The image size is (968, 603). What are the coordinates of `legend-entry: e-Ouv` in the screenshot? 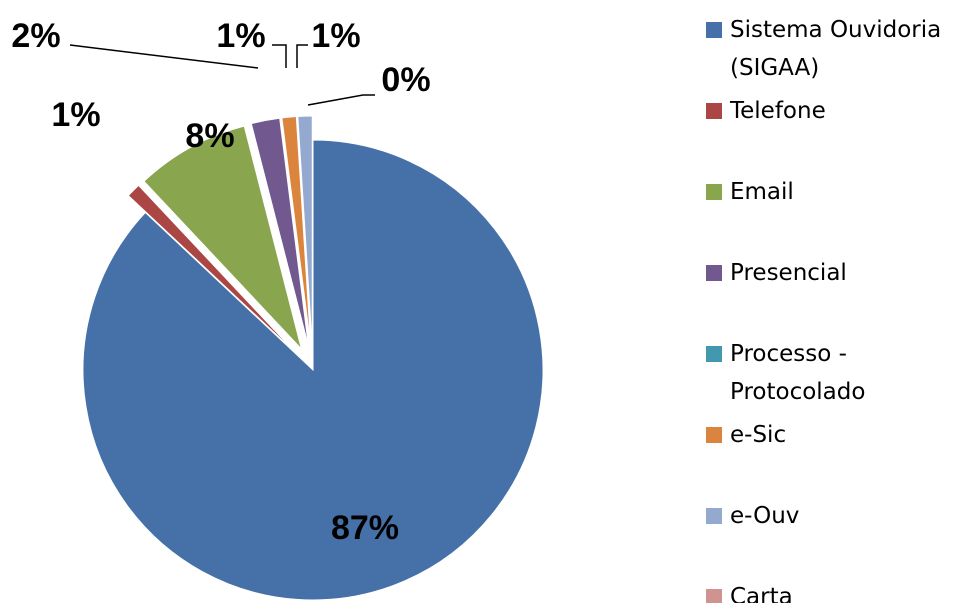 It's located at (831, 516).